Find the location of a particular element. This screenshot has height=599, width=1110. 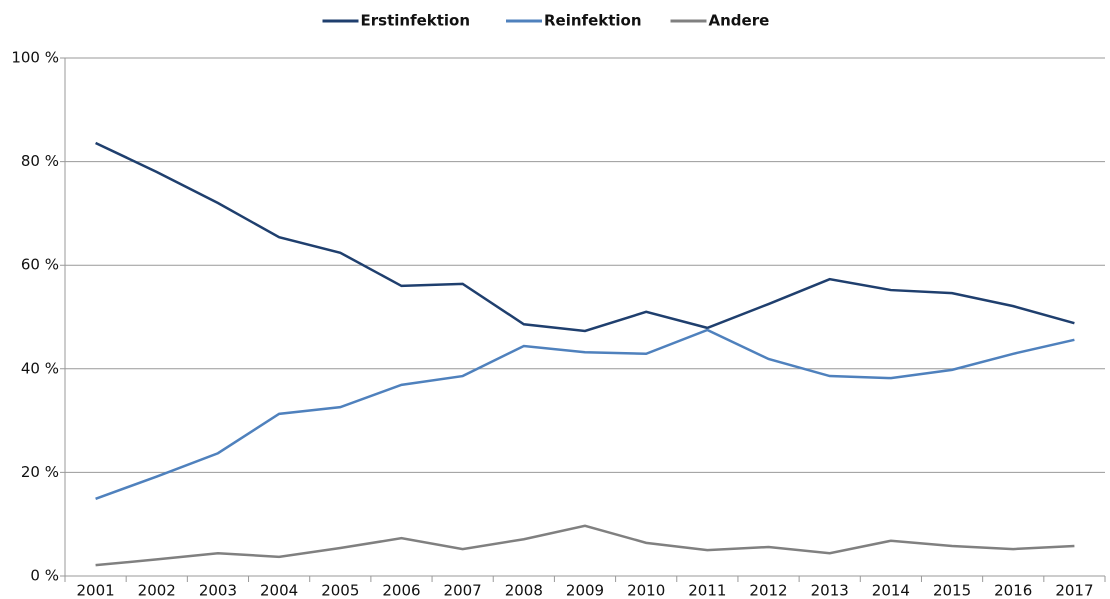

x-tick-label: 2003 is located at coordinates (218, 590).